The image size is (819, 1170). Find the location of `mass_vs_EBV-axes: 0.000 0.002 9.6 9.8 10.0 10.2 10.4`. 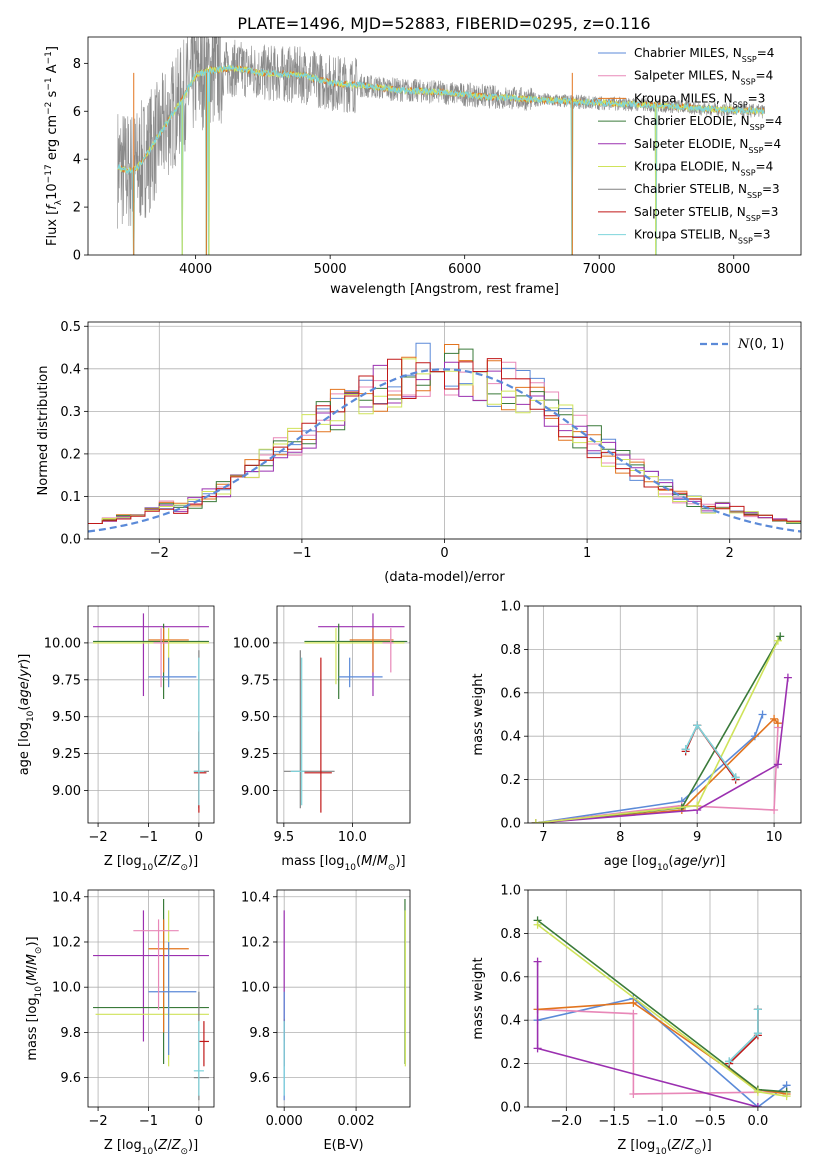

mass_vs_EBV-axes: 0.000 0.002 9.6 9.8 10.0 10.2 10.4 is located at coordinates (325, 1009).